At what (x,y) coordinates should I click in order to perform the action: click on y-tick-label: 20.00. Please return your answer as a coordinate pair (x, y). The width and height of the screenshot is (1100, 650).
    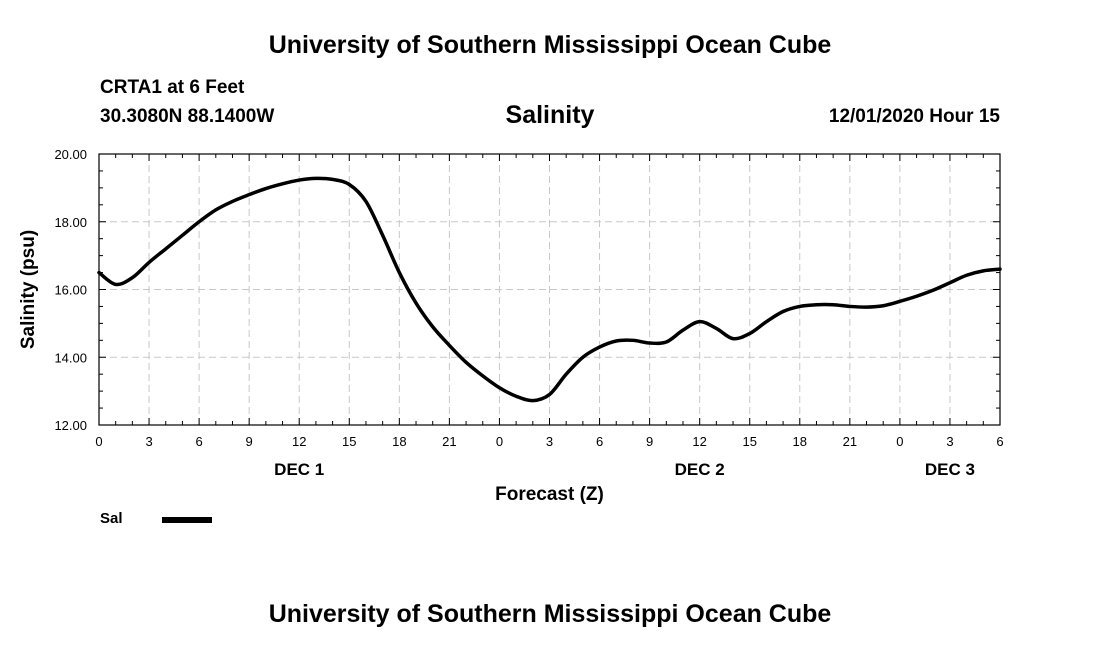
    Looking at the image, I should click on (70, 154).